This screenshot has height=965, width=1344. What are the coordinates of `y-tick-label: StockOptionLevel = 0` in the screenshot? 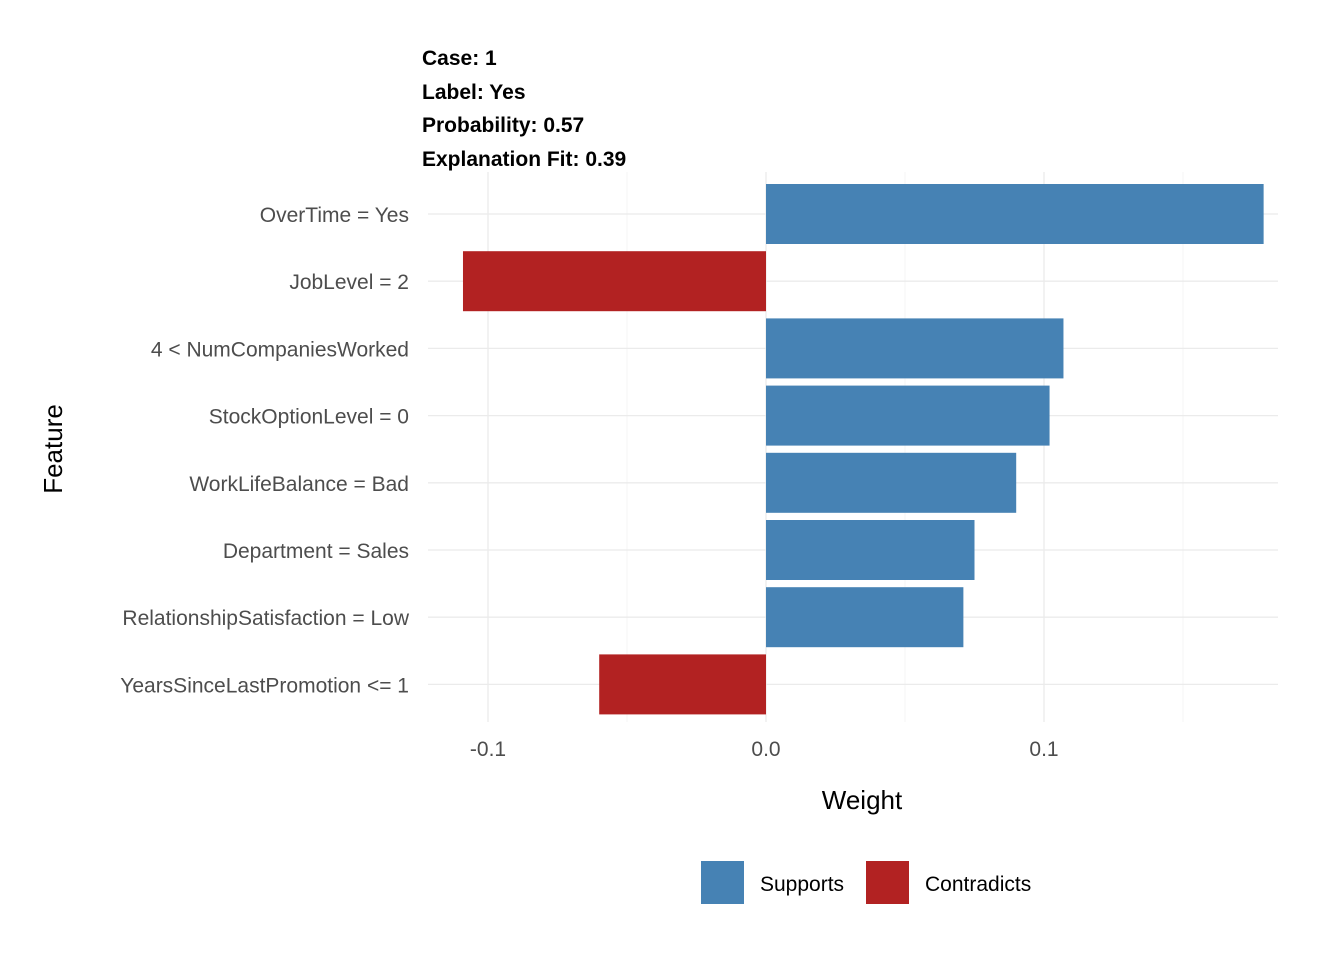 It's located at (309, 417).